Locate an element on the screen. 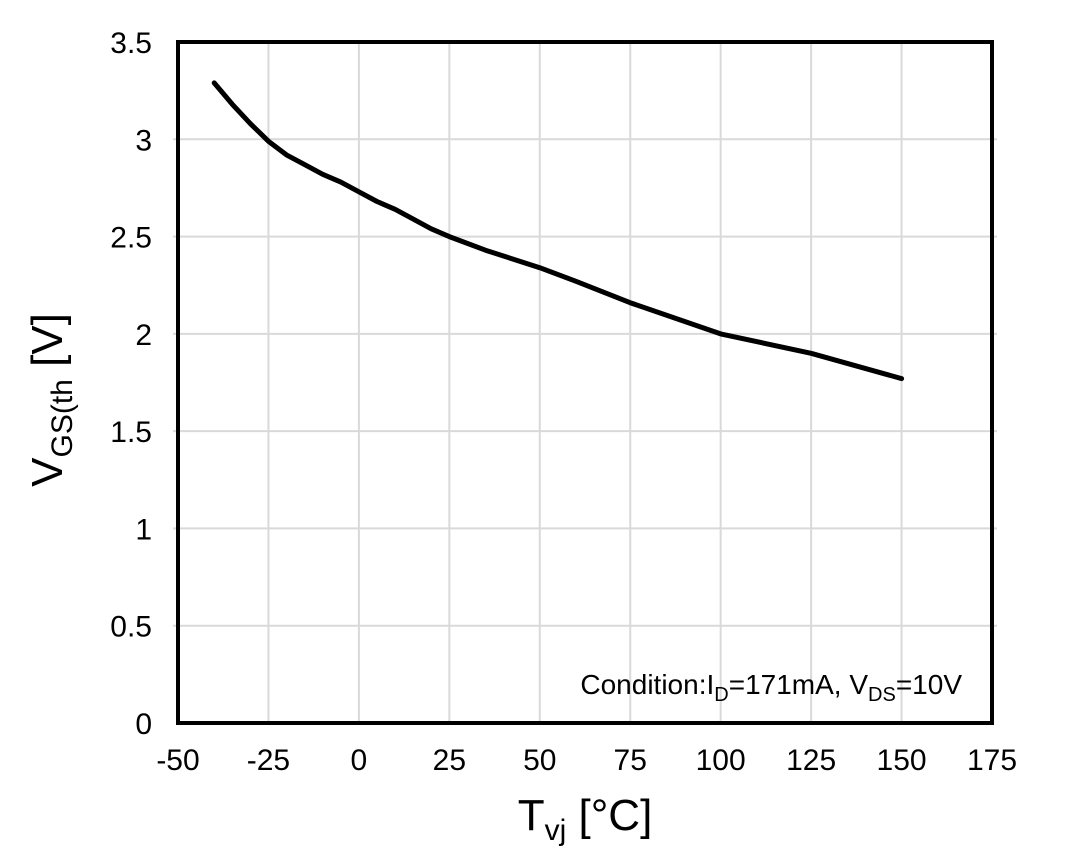 The width and height of the screenshot is (1080, 853). x-tick-label: -25 is located at coordinates (268, 760).